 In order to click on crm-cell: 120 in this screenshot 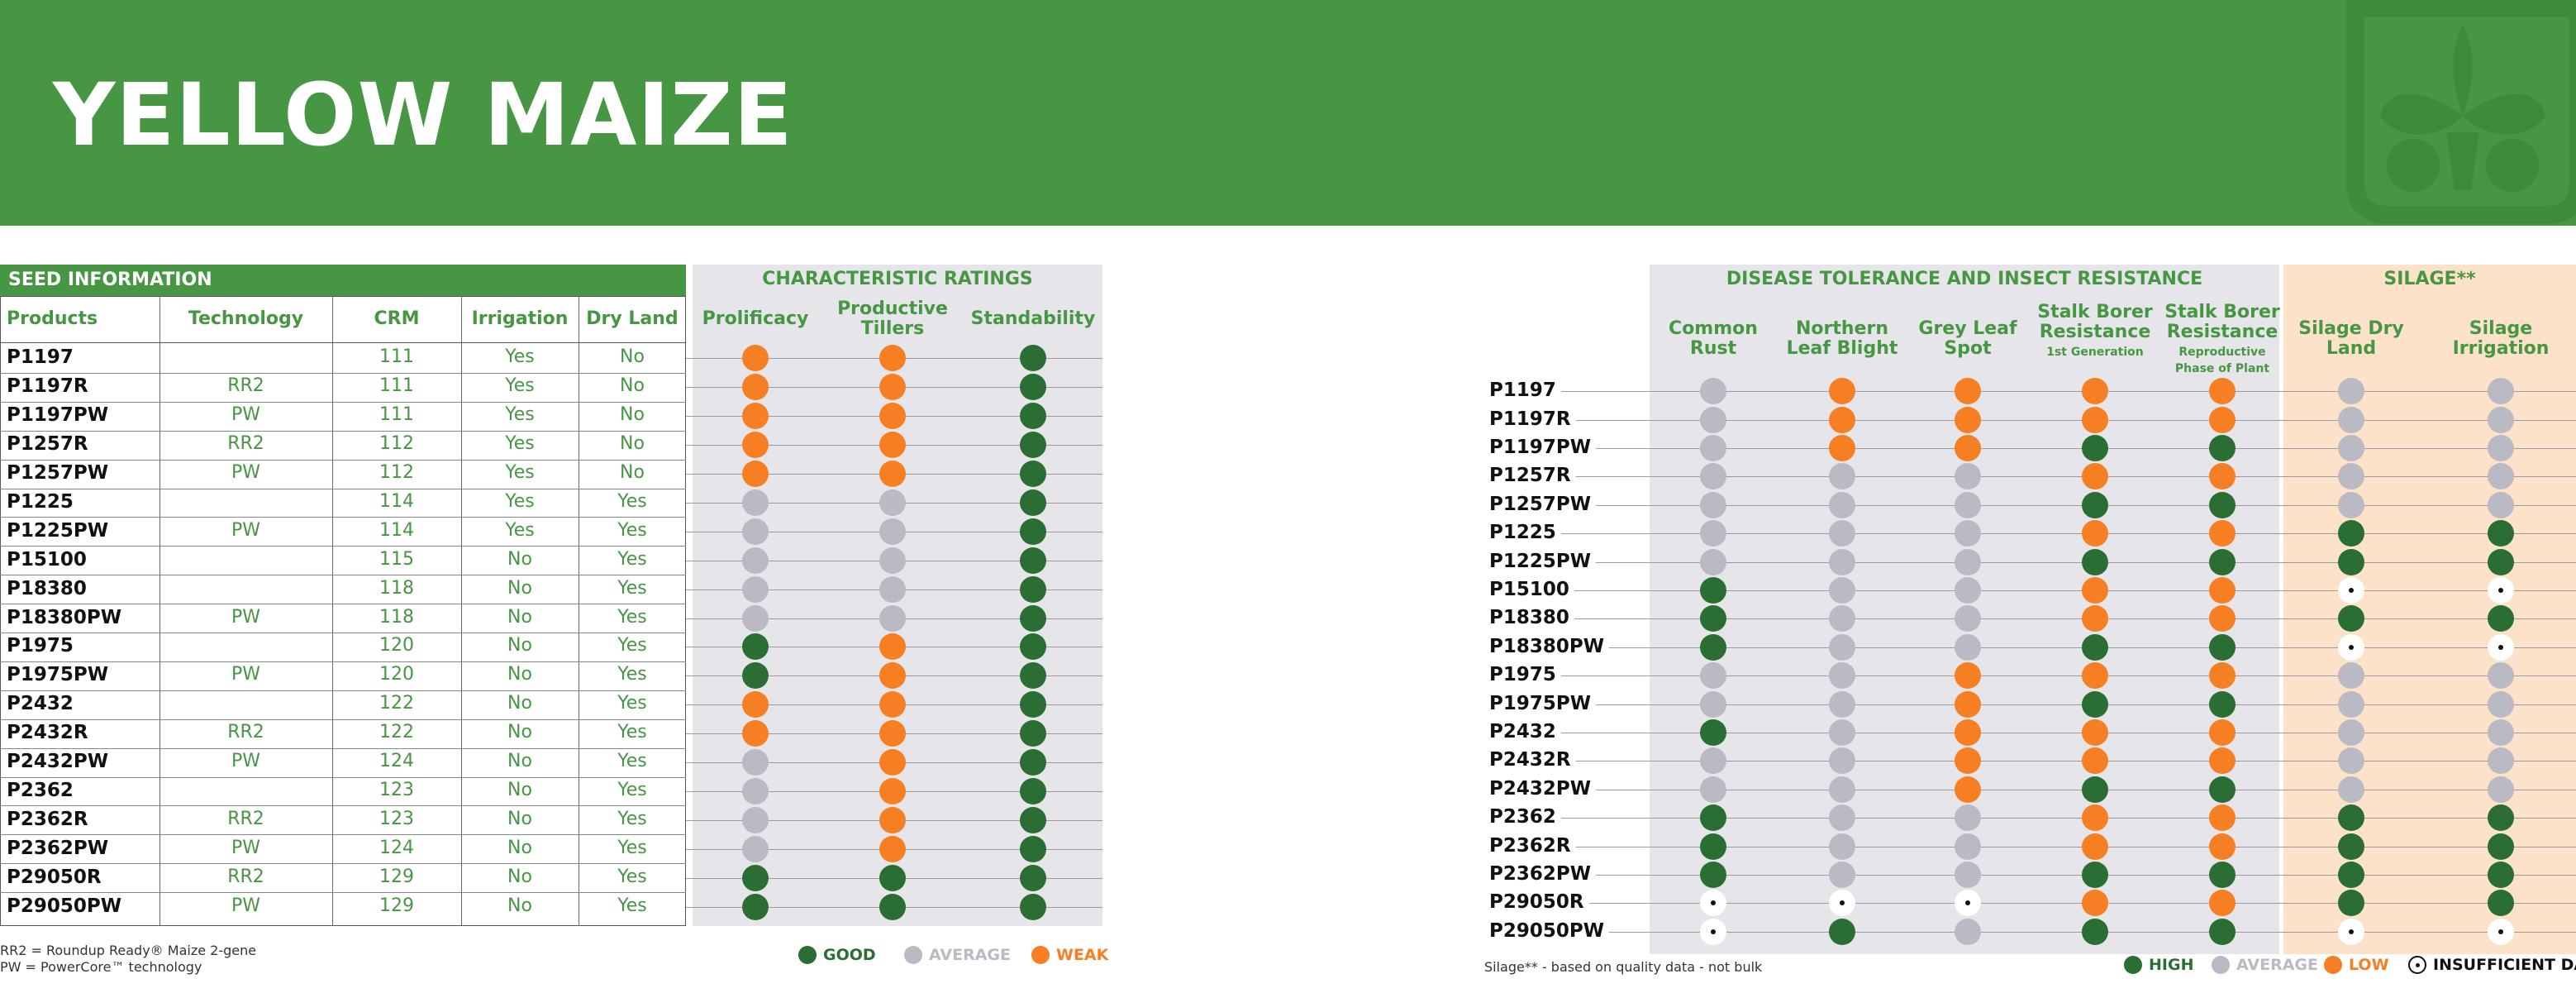, I will do `click(397, 645)`.